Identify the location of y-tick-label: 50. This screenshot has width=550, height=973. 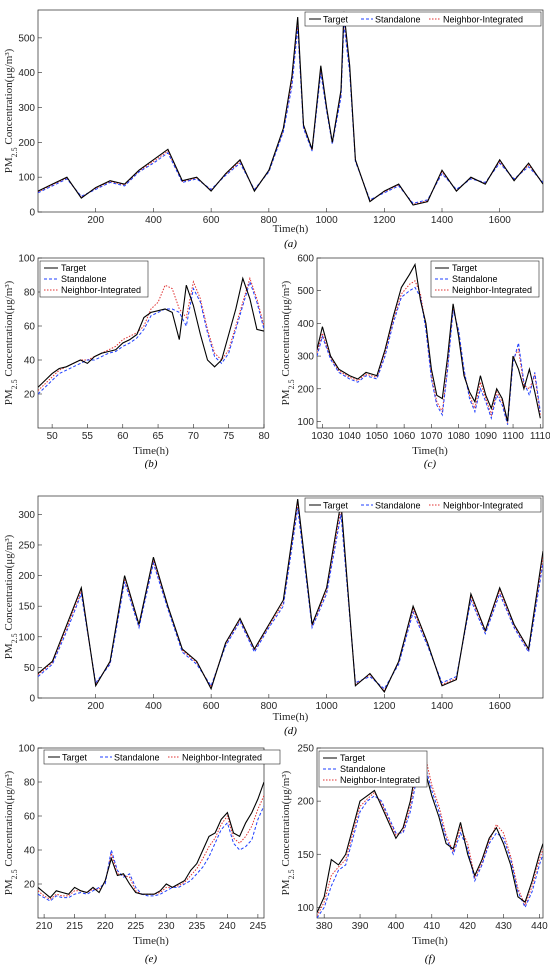
(30, 668).